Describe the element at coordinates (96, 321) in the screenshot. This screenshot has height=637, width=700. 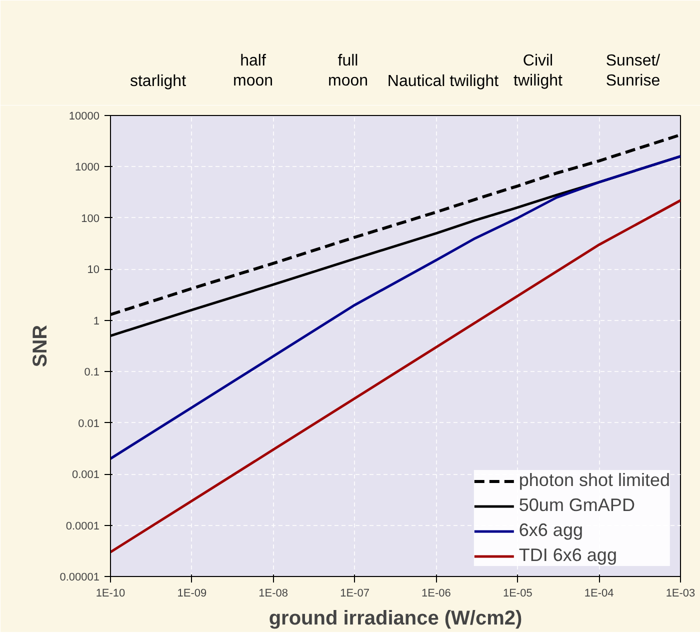
I see `y-tick-label: 1` at that location.